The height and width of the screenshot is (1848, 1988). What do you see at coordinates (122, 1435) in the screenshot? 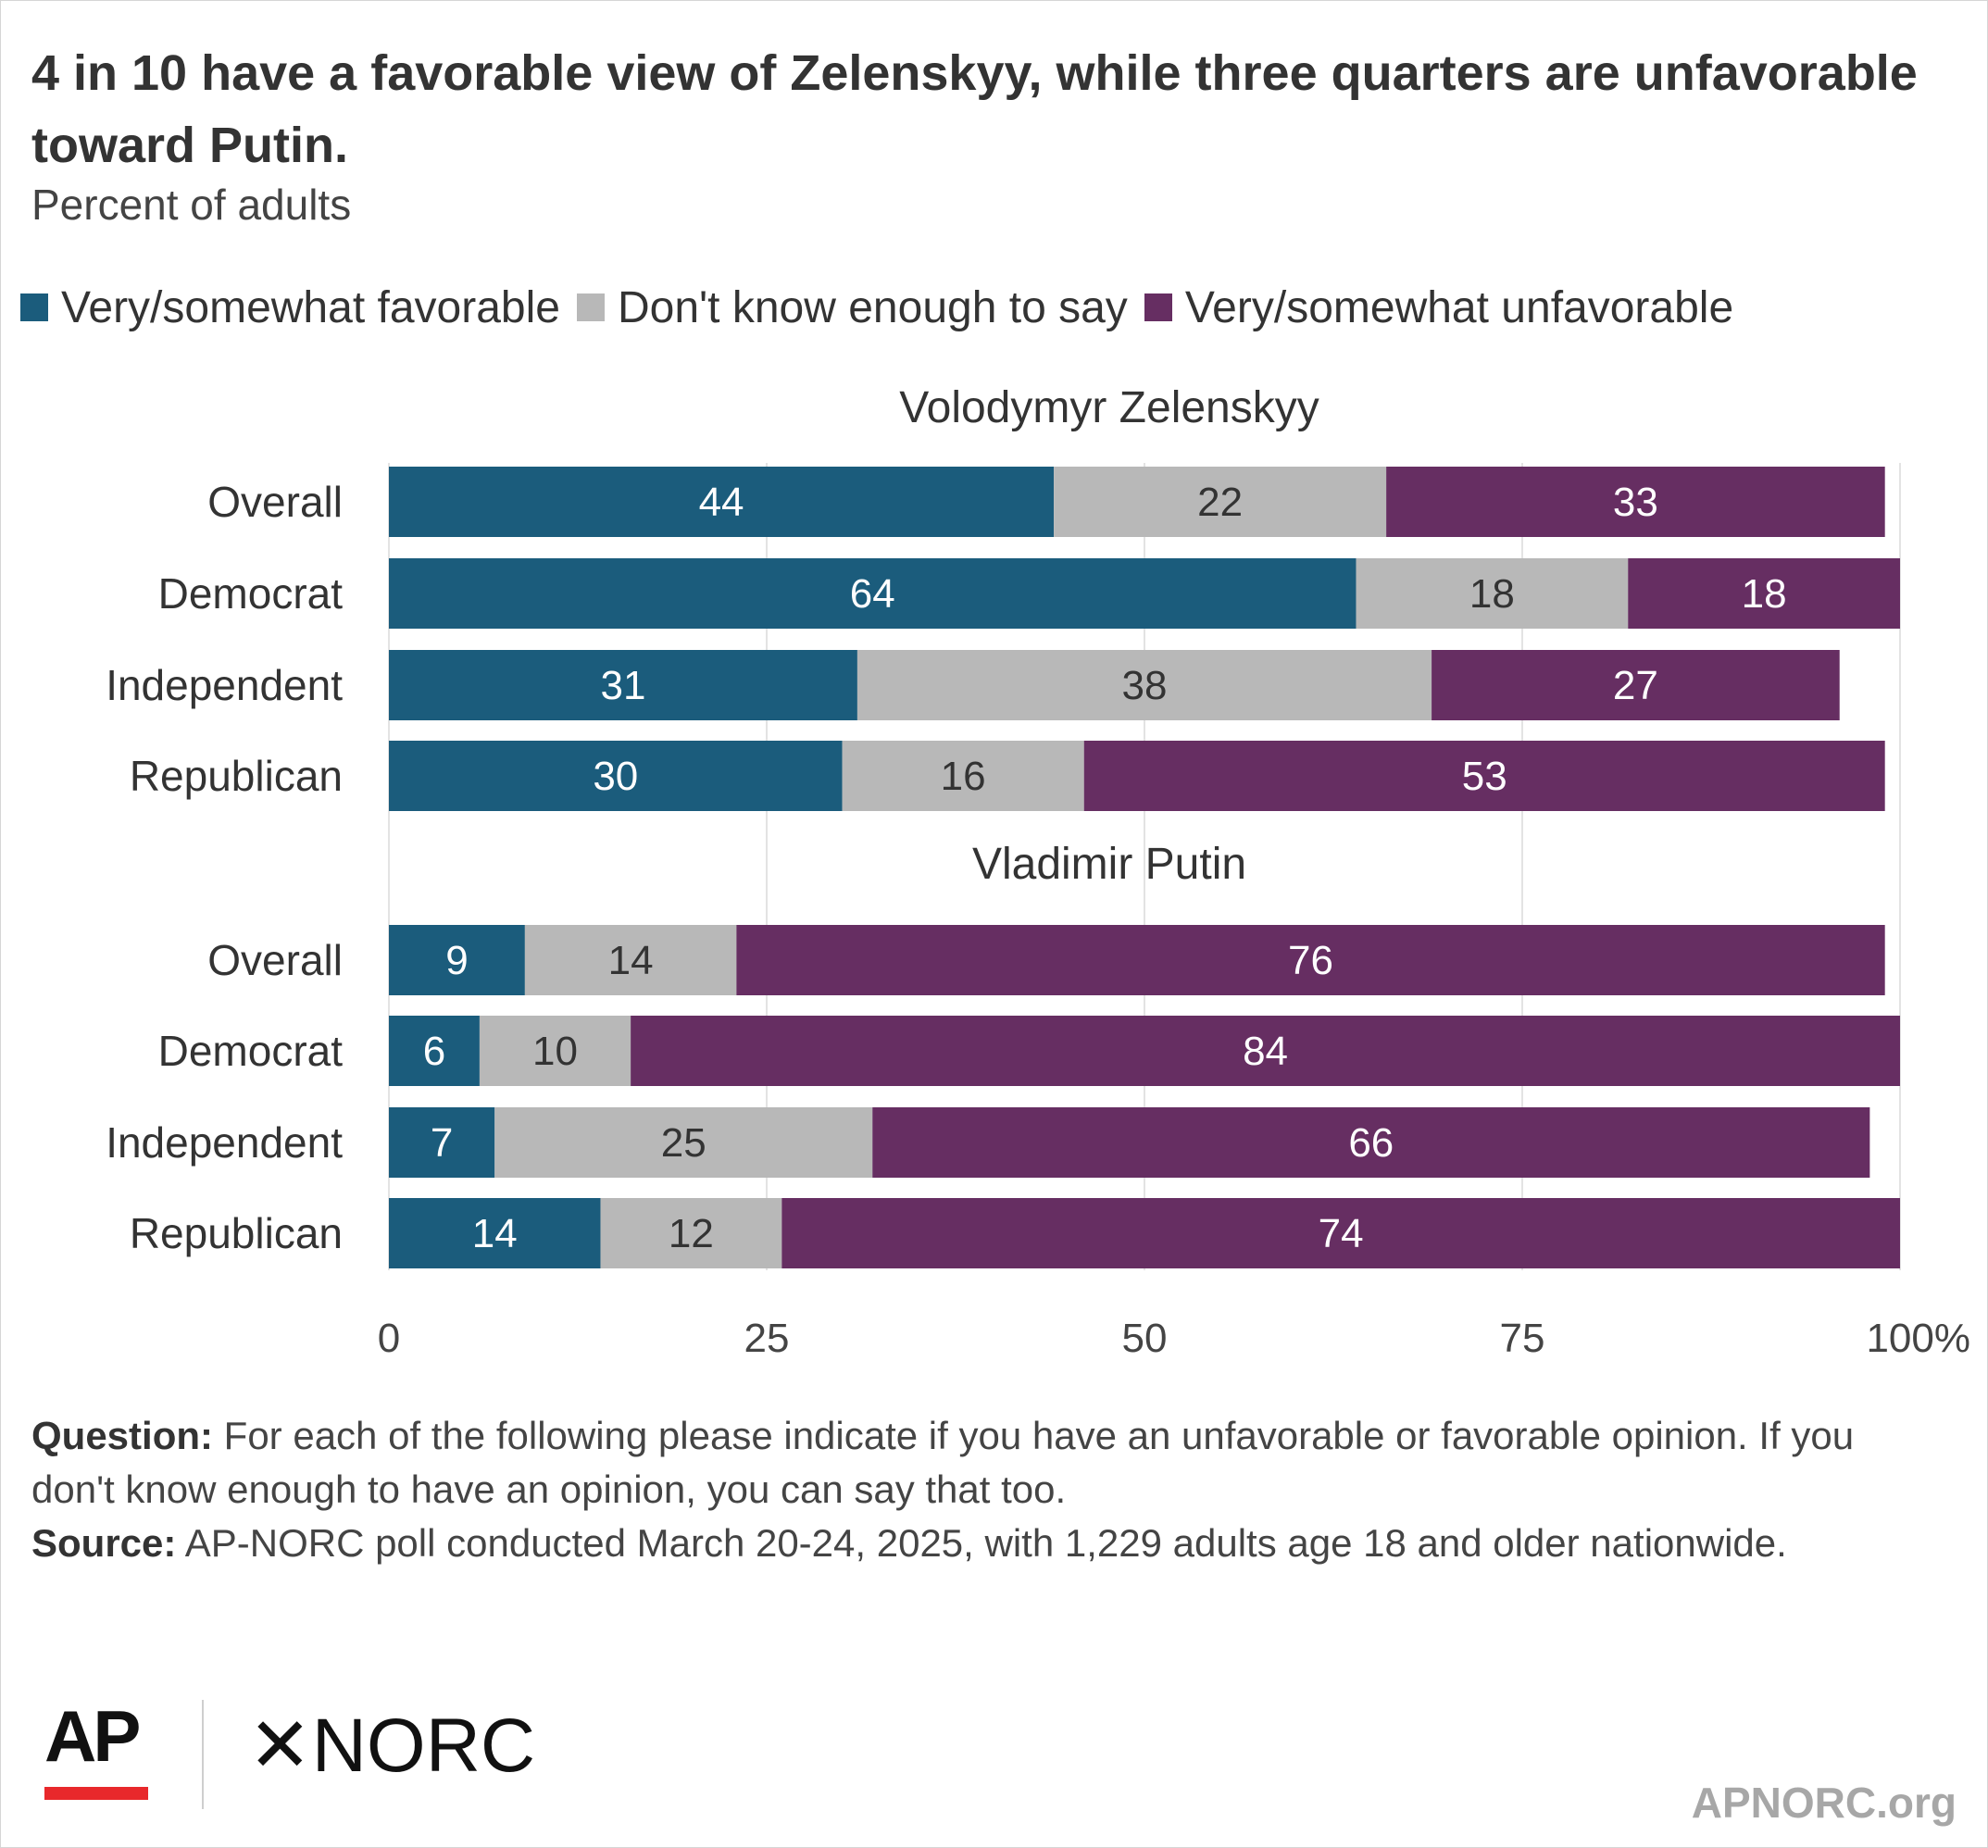
I see `question-label: Question:` at bounding box center [122, 1435].